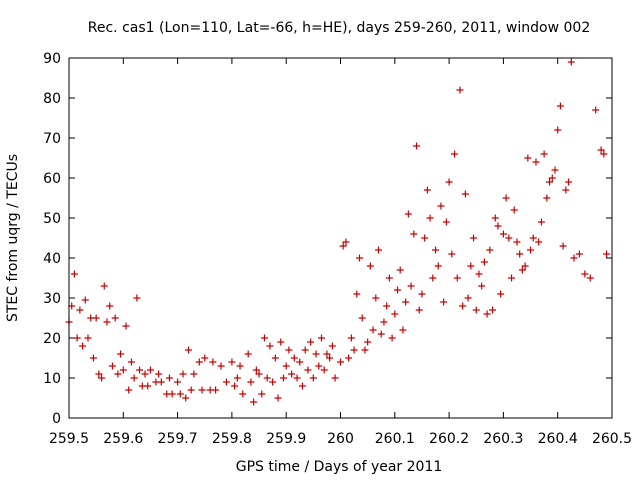  Describe the element at coordinates (52, 219) in the screenshot. I see `y-tick-label: 50` at that location.